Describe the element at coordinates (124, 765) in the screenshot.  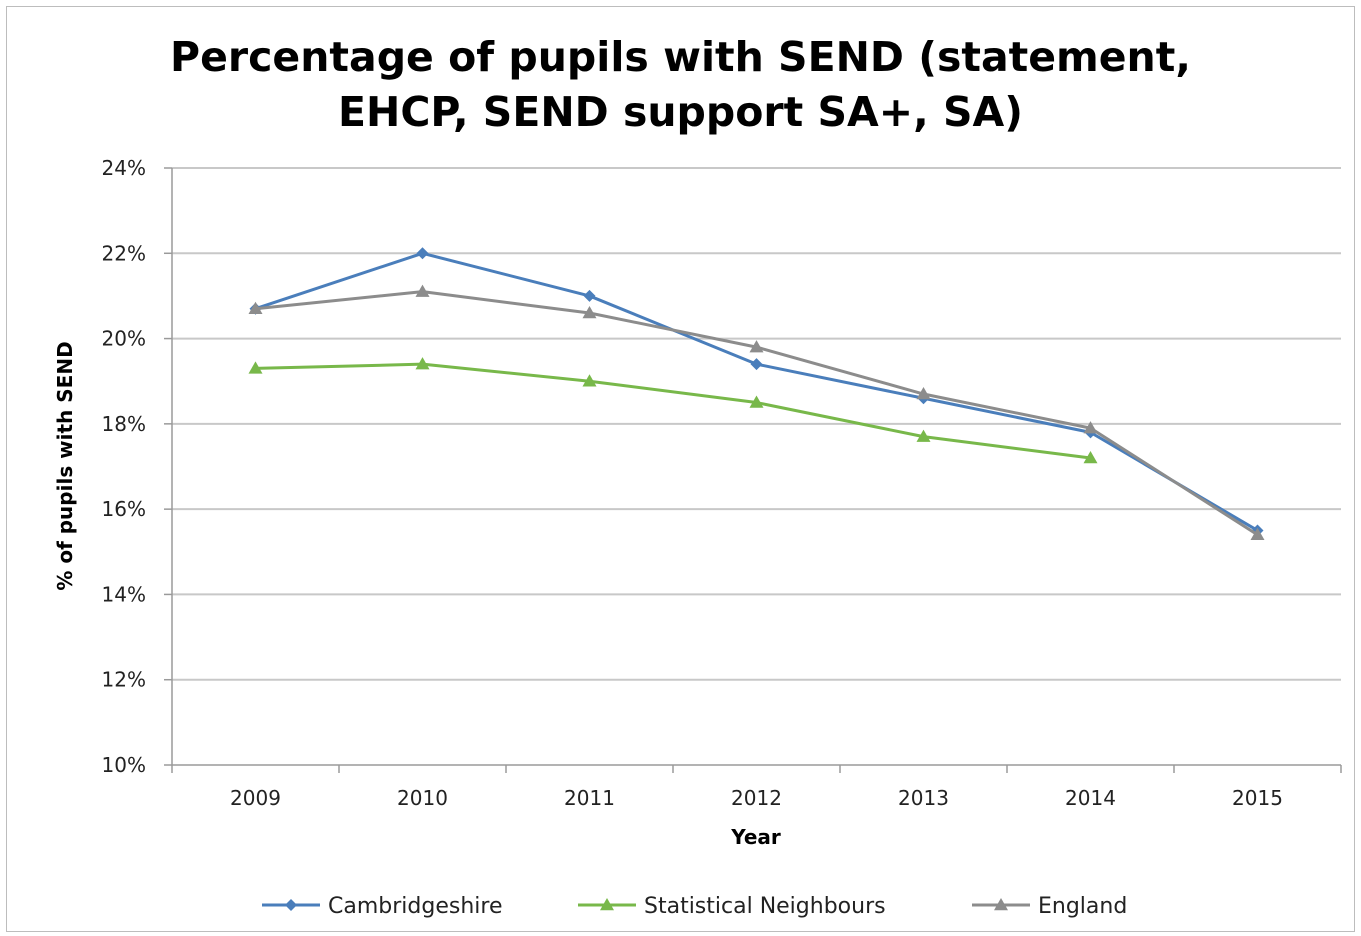
I see `y-tick-label: 10%` at that location.